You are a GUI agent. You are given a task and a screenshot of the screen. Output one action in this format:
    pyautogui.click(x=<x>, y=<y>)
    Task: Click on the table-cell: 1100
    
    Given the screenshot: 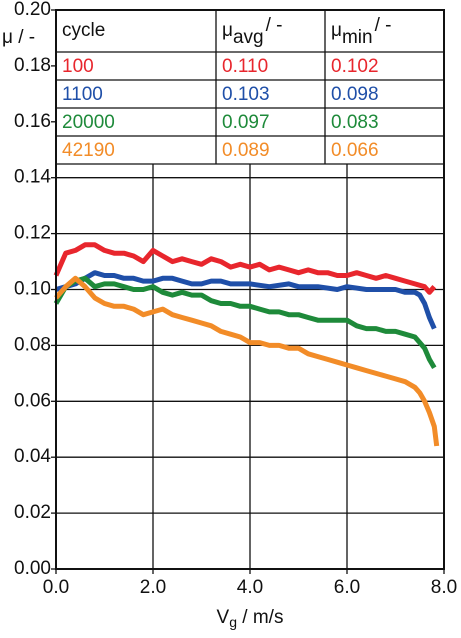 What is the action you would take?
    pyautogui.click(x=82, y=94)
    